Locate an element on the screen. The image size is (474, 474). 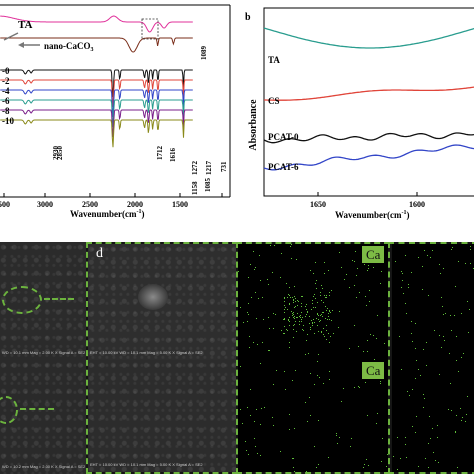
panel-a-annotation: 1158 is located at coordinates (195, 188).